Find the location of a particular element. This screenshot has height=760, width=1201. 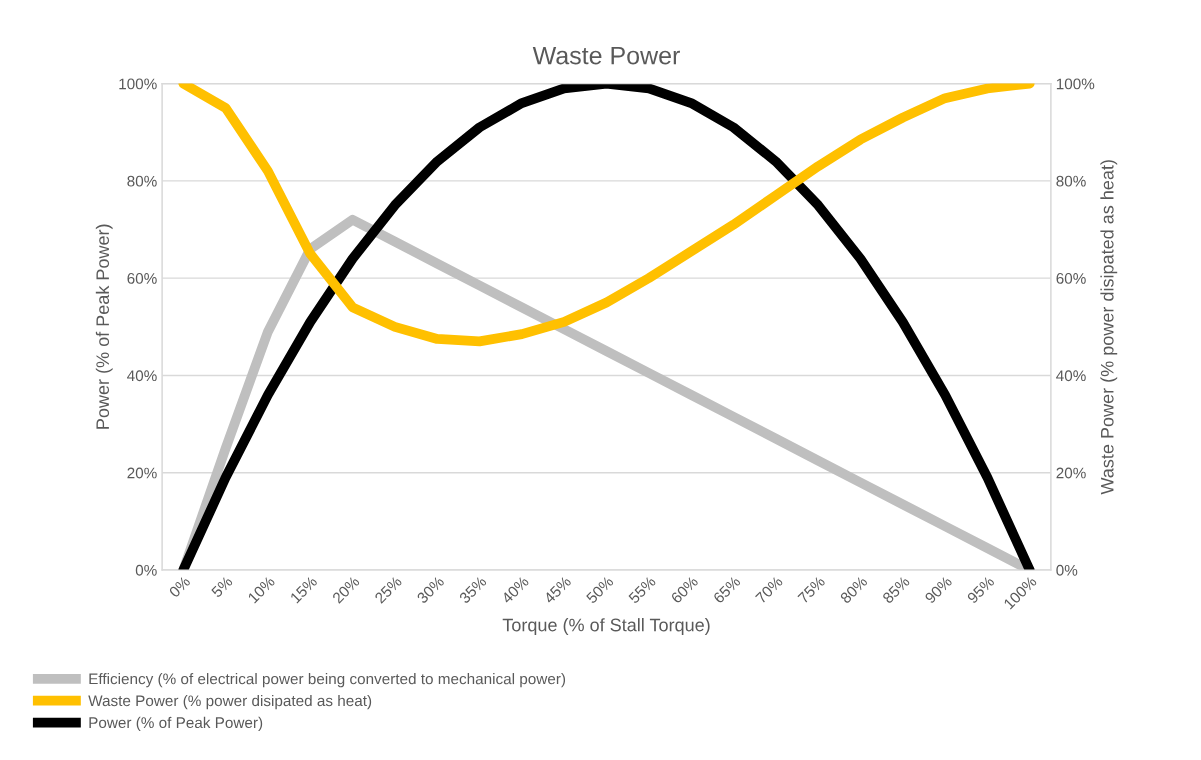

y-tick-label: 100% is located at coordinates (138, 84).